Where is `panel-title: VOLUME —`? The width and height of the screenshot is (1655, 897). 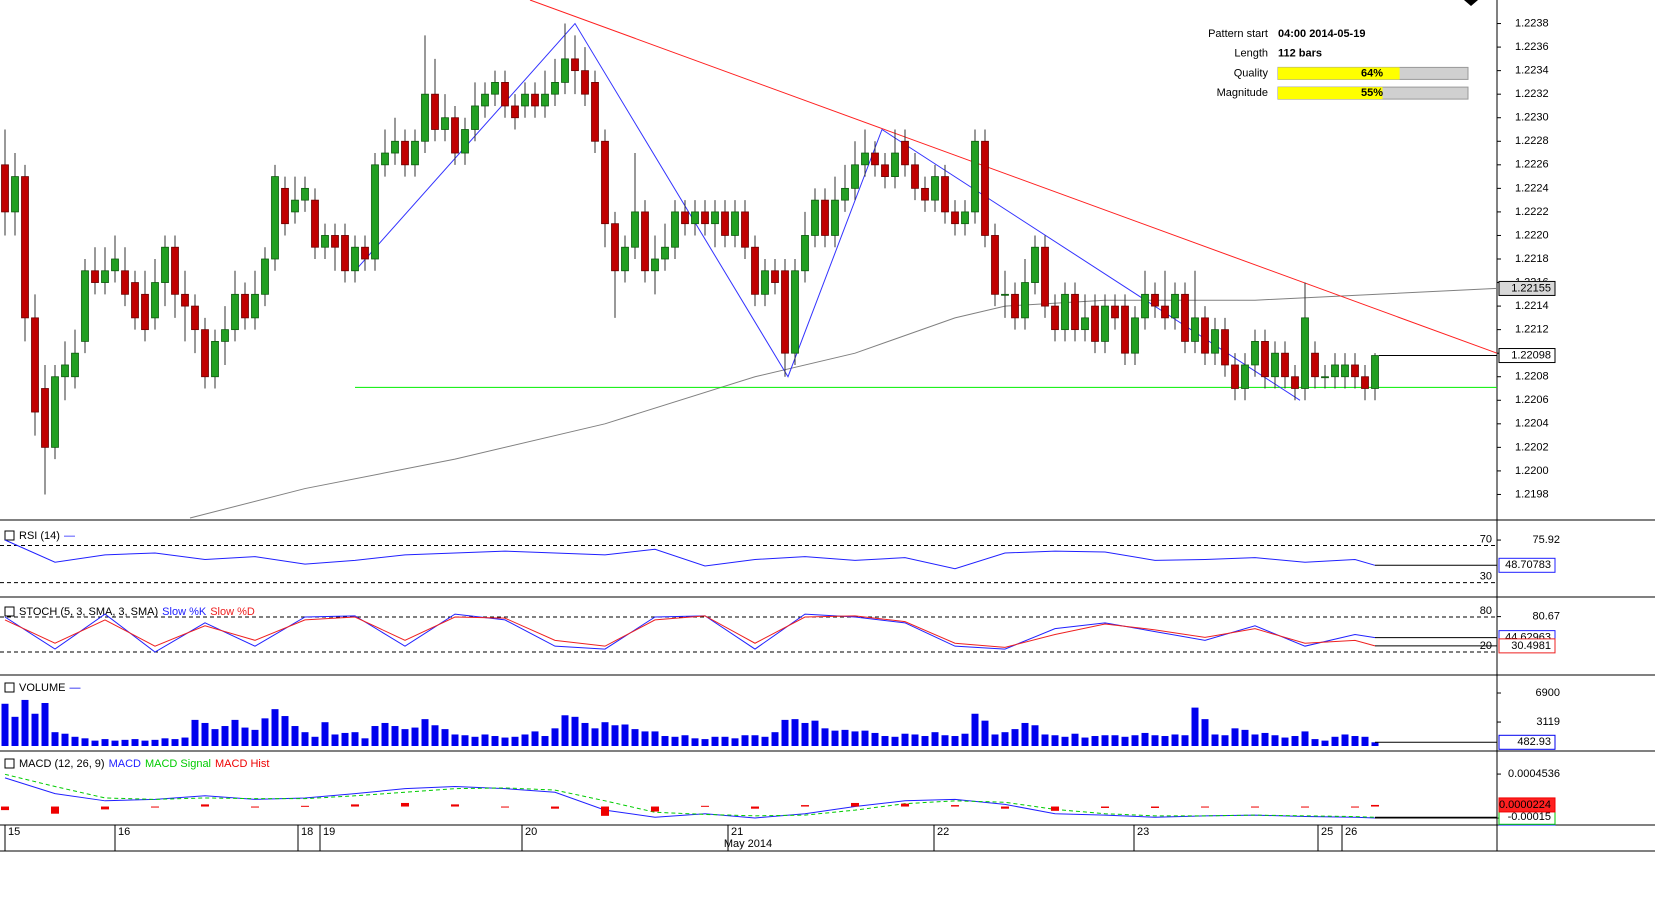
panel-title: VOLUME — is located at coordinates (49, 688).